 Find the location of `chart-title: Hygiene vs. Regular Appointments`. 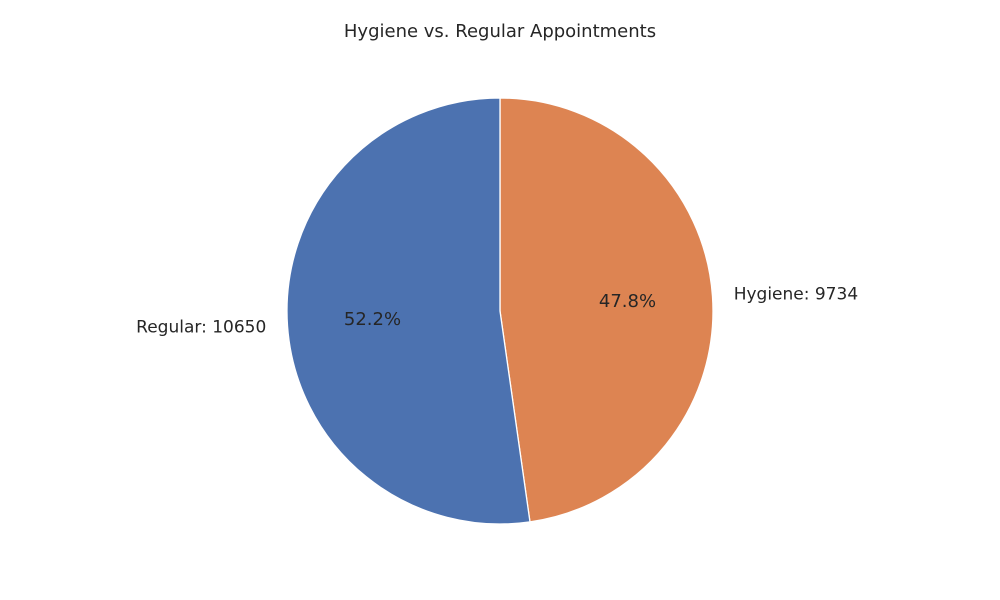

chart-title: Hygiene vs. Regular Appointments is located at coordinates (500, 31).